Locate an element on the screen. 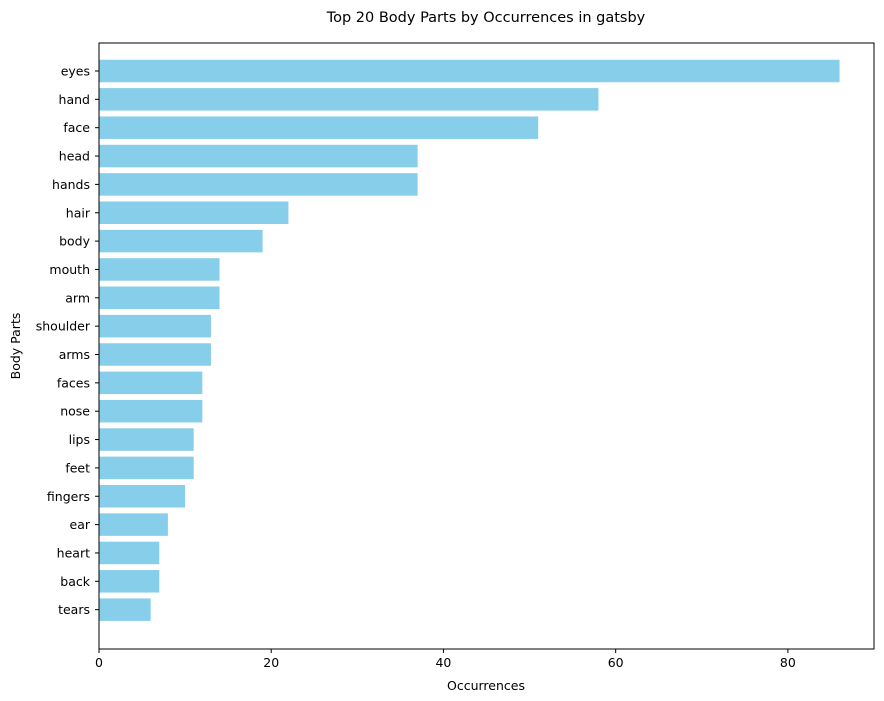  y-tick-label-head: head is located at coordinates (74, 156).